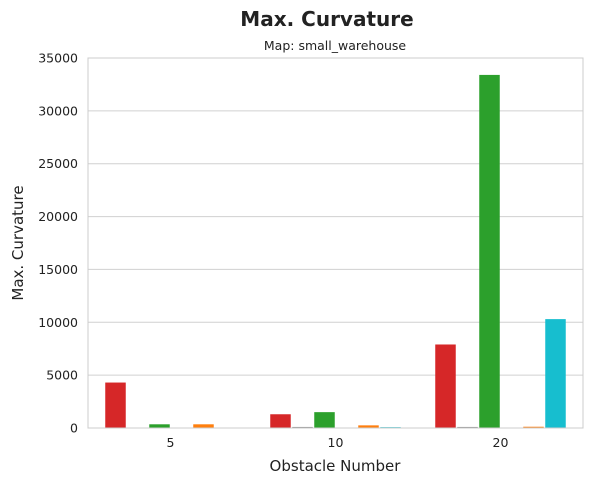 The width and height of the screenshot is (593, 484). Describe the element at coordinates (501, 442) in the screenshot. I see `x-tick-label: 20` at that location.